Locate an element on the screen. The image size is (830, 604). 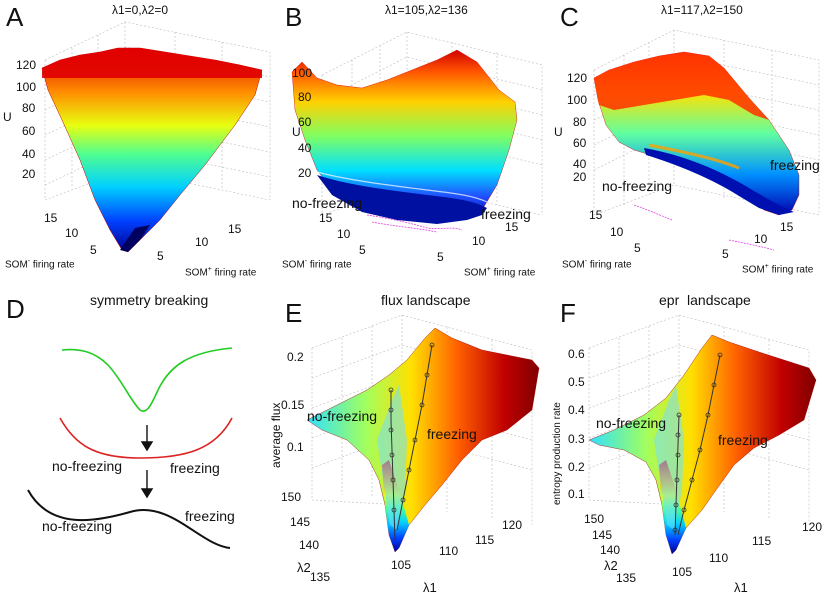
z-tick: 0.3 is located at coordinates (576, 439).